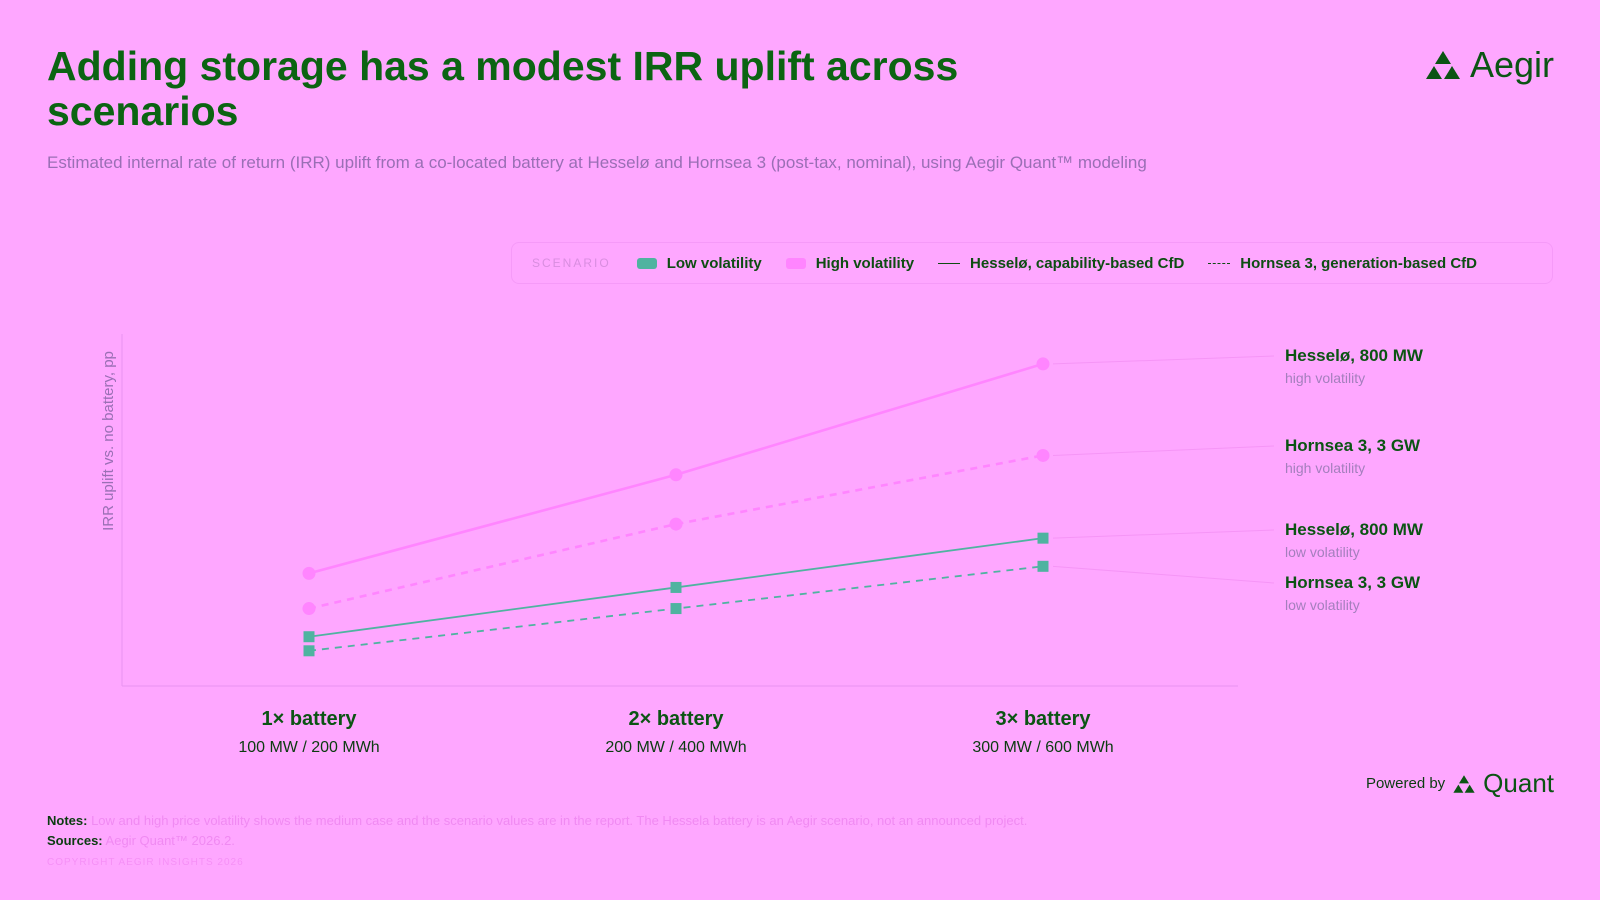  Describe the element at coordinates (1043, 719) in the screenshot. I see `x-tick-label: 3× battery` at that location.